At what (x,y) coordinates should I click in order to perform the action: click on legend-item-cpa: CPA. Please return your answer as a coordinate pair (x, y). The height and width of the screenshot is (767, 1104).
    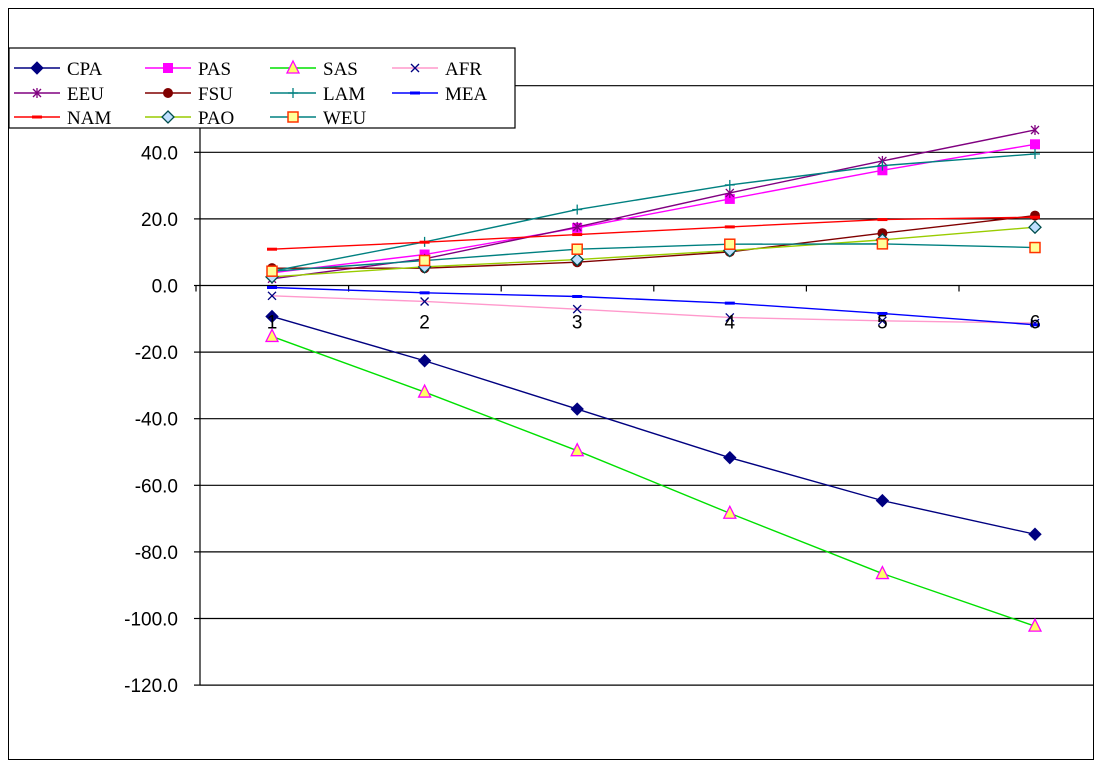
    Looking at the image, I should click on (58, 69).